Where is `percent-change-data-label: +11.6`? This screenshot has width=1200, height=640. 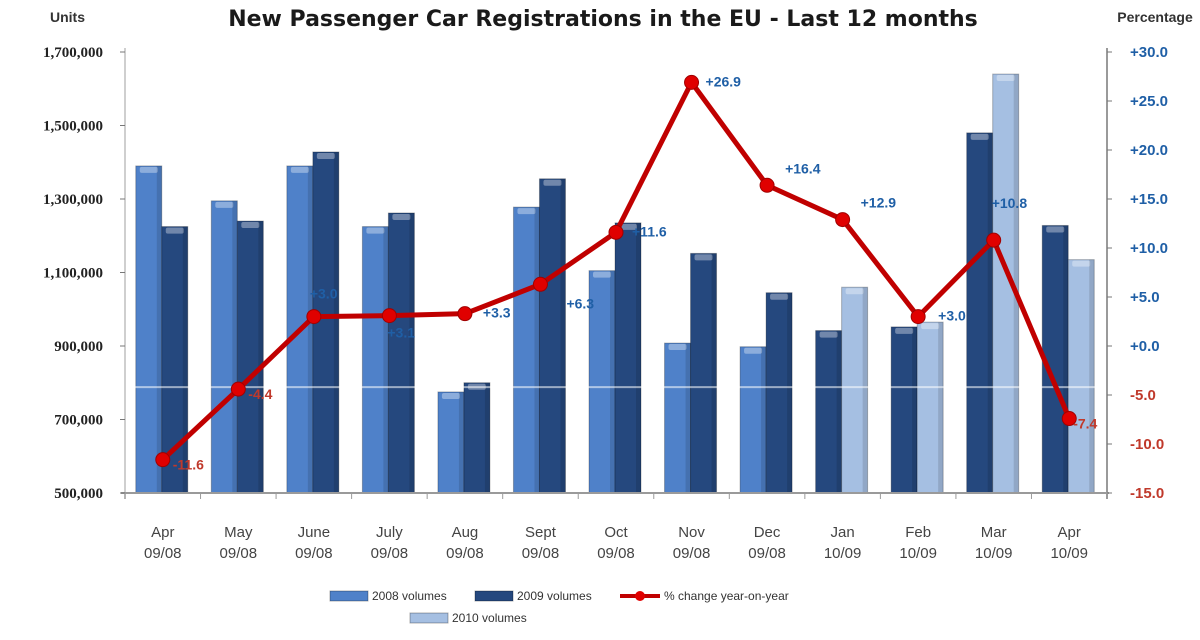 percent-change-data-label: +11.6 is located at coordinates (649, 231).